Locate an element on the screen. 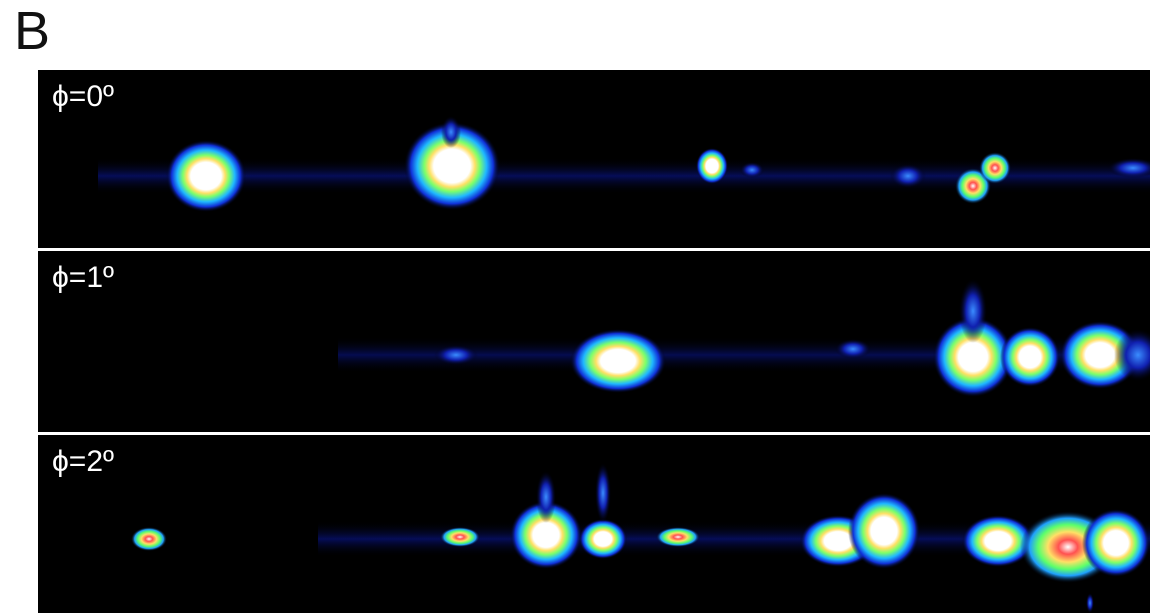 Image resolution: width=1150 pixels, height=613 pixels. panel-label-phi-0: ϕ=0º is located at coordinates (83, 96).